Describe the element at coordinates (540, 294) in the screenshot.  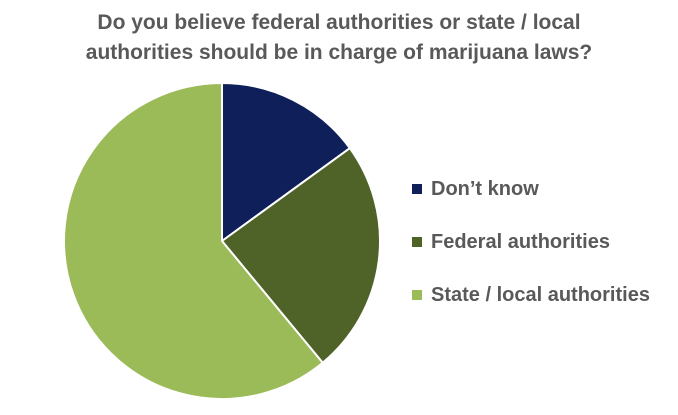
I see `legend-label-state-local: State / local authorities` at that location.